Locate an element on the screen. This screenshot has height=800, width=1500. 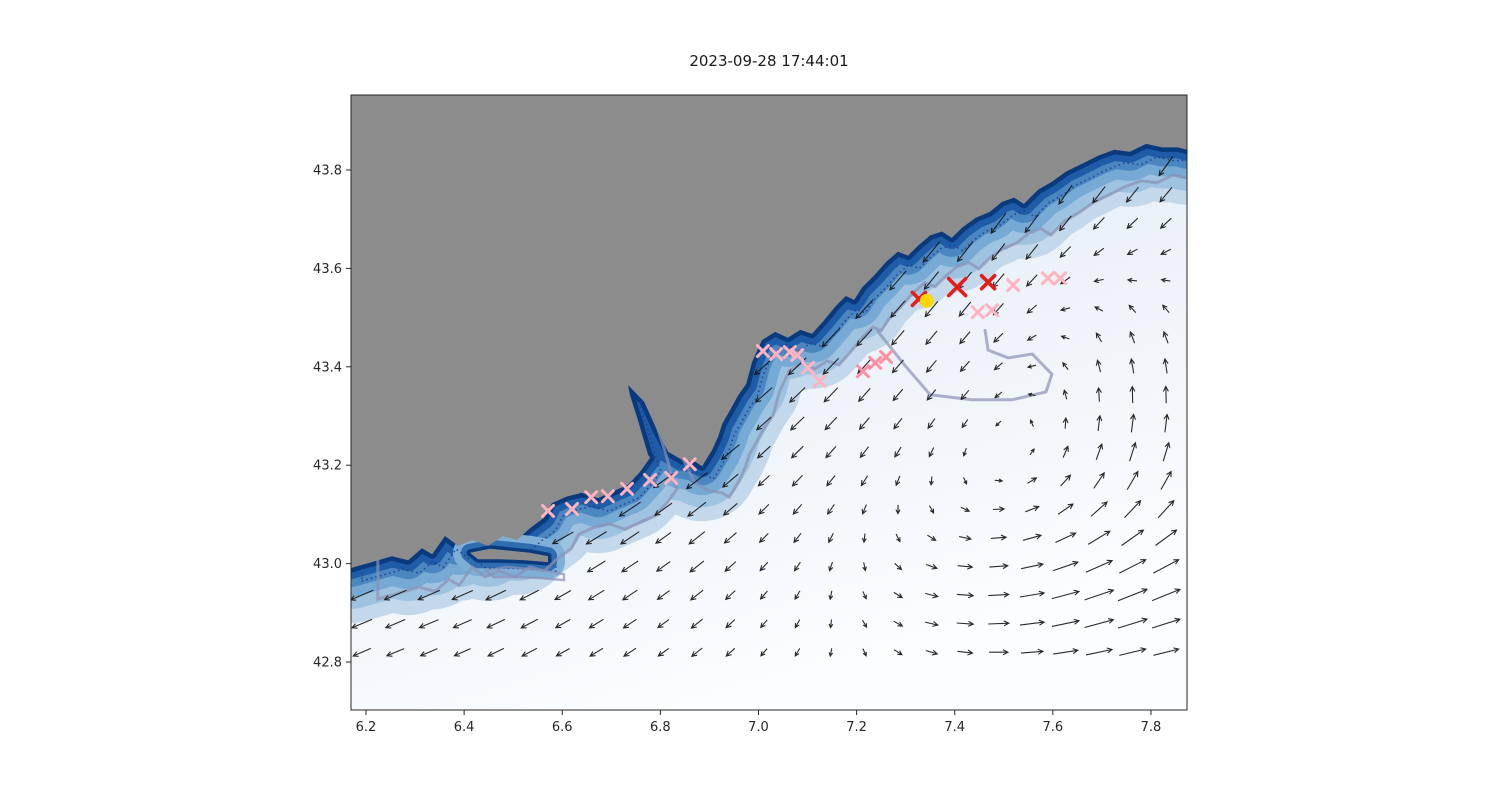
x-tick-label: 7.8 is located at coordinates (1151, 727).